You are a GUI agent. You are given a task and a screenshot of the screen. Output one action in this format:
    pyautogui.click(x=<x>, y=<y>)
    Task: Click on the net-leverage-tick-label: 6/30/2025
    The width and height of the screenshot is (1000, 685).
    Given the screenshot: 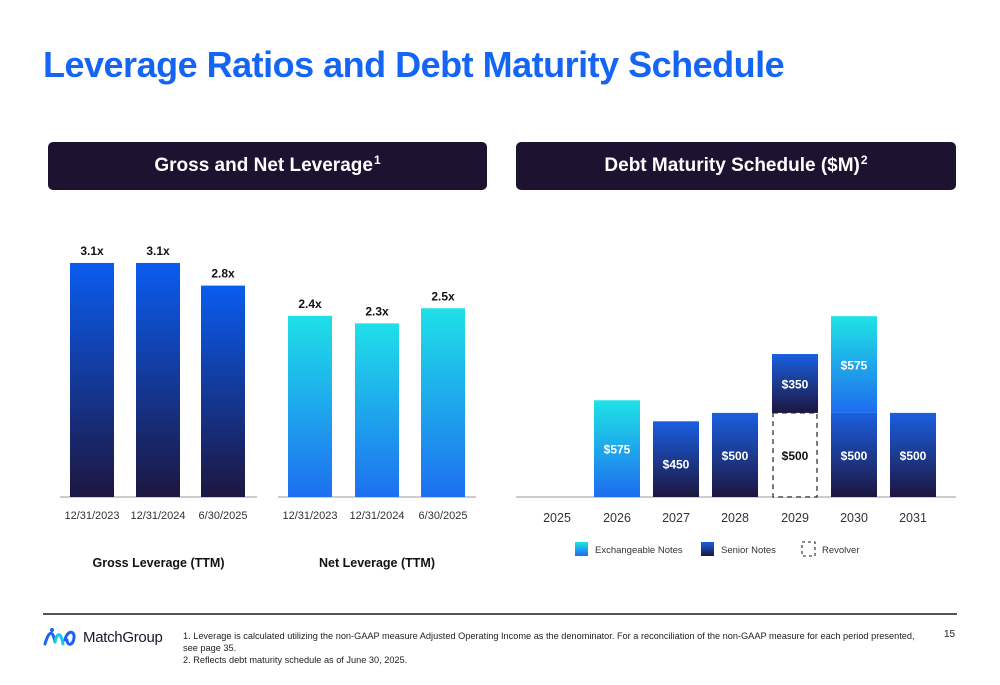 What is the action you would take?
    pyautogui.click(x=443, y=516)
    